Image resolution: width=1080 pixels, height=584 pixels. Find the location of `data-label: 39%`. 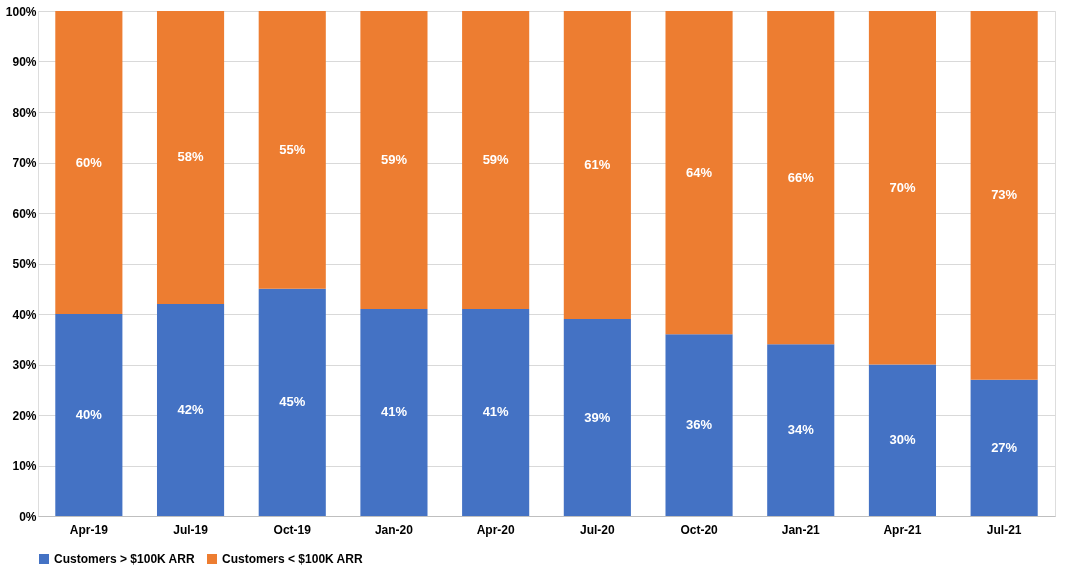

data-label: 39% is located at coordinates (597, 417).